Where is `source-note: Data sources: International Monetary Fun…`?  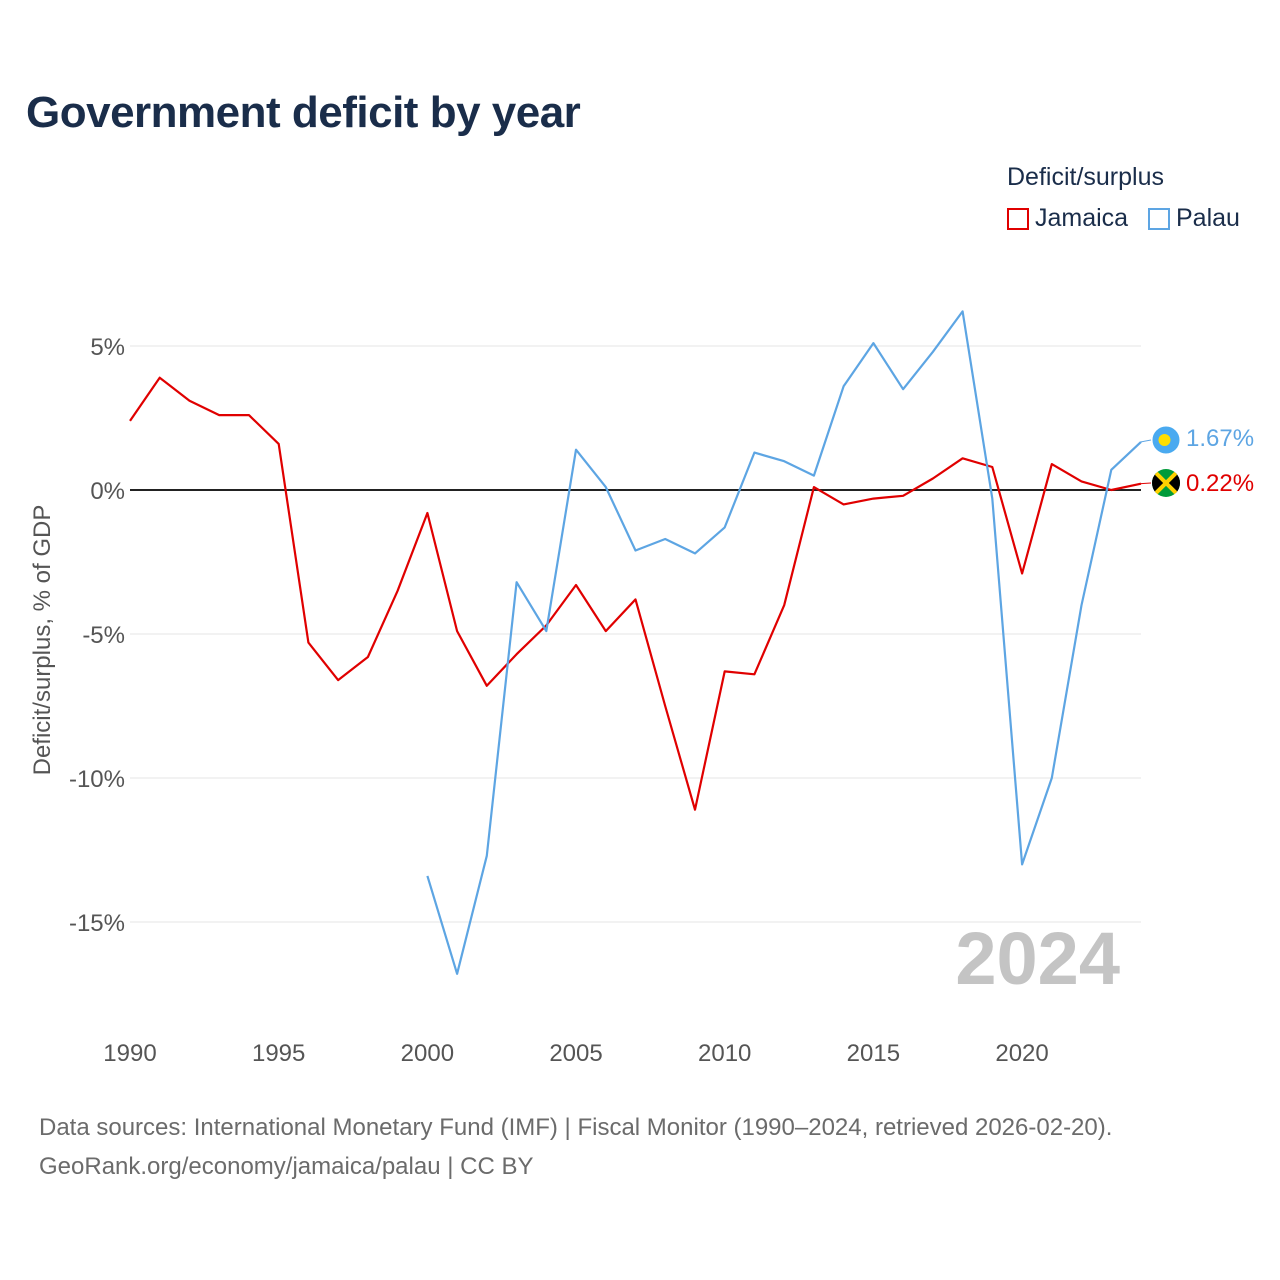
source-note: Data sources: International Monetary Fun… is located at coordinates (575, 1147).